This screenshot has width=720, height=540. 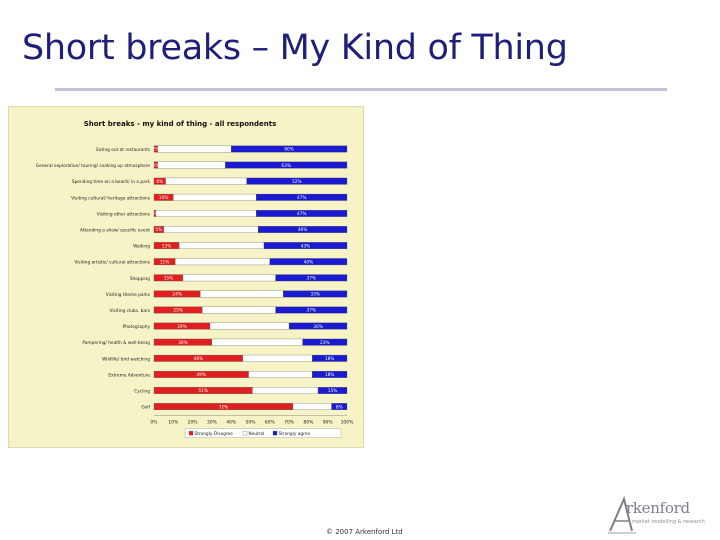 What do you see at coordinates (658, 508) in the screenshot?
I see `logo-wordmark: rkenford` at bounding box center [658, 508].